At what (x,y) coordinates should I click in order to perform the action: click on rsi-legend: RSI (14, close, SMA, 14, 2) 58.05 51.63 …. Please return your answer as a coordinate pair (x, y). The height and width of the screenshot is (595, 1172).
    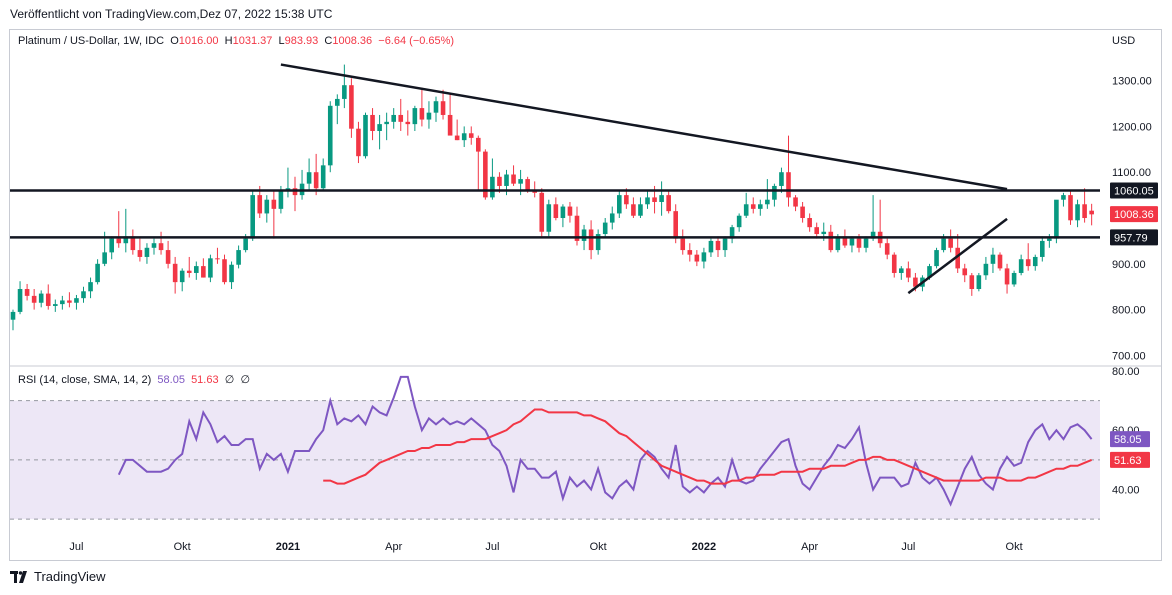
    Looking at the image, I should click on (134, 379).